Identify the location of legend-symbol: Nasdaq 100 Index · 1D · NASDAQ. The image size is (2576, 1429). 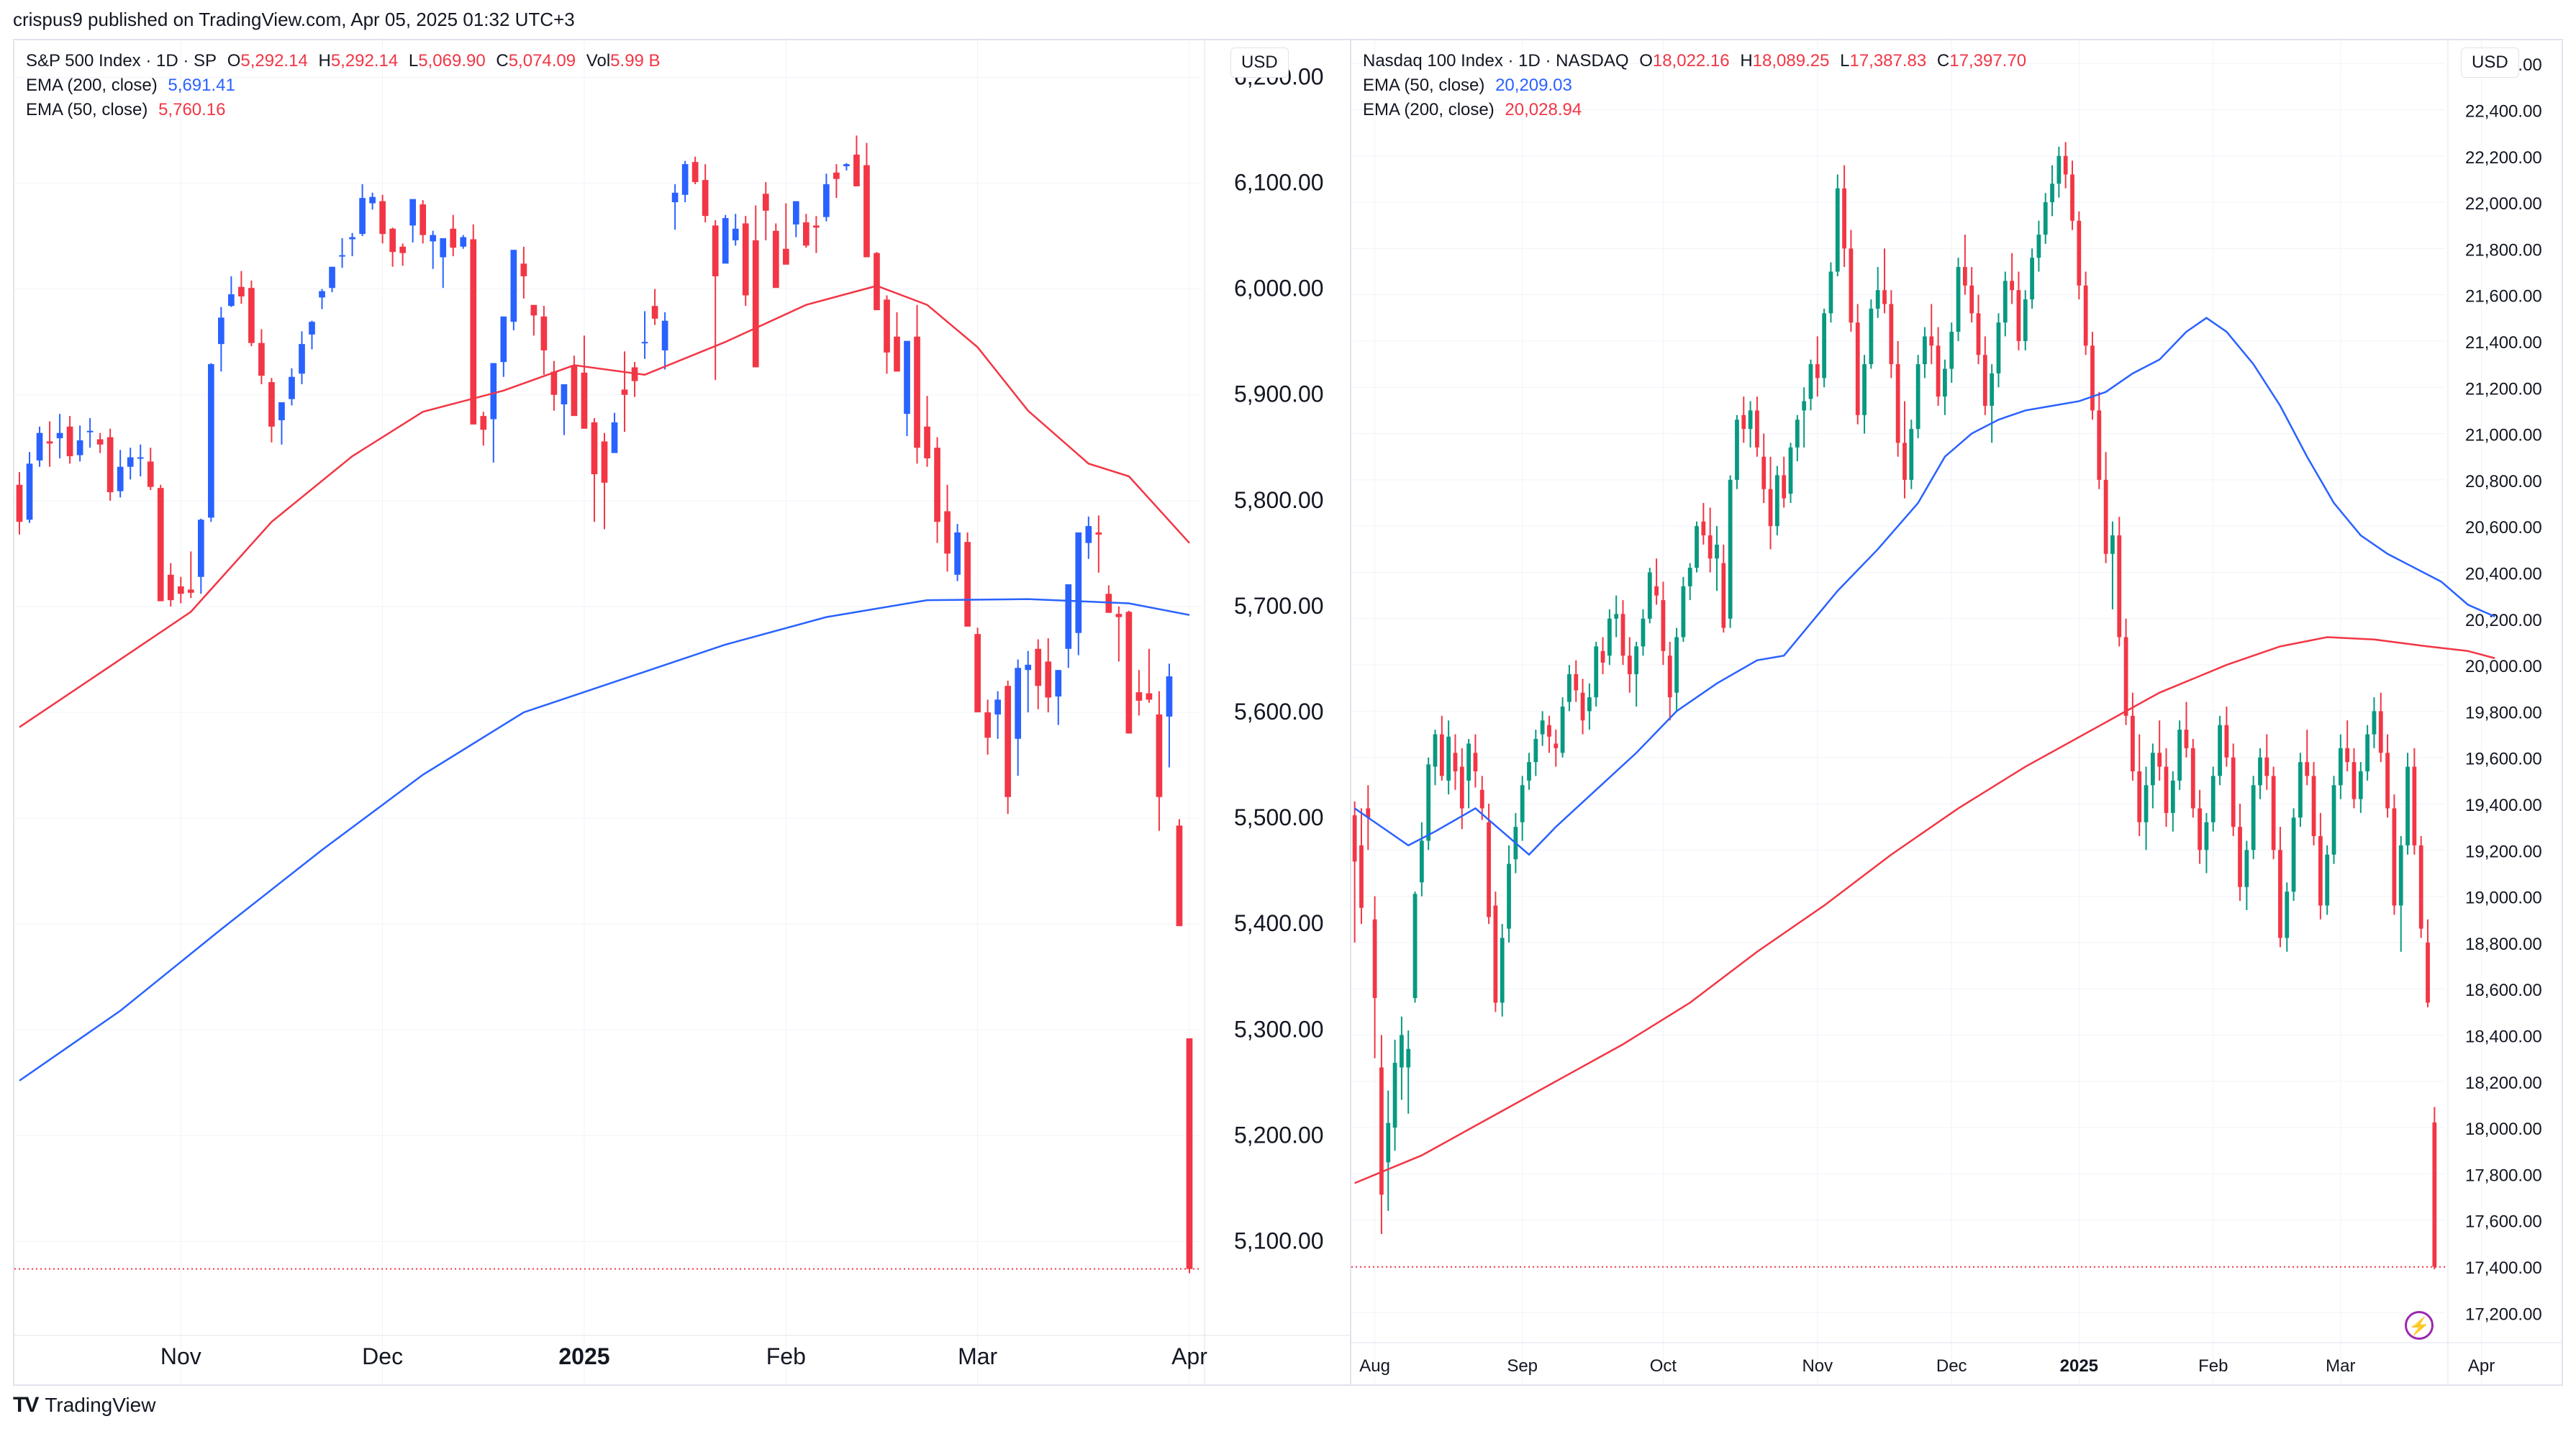
(1496, 61).